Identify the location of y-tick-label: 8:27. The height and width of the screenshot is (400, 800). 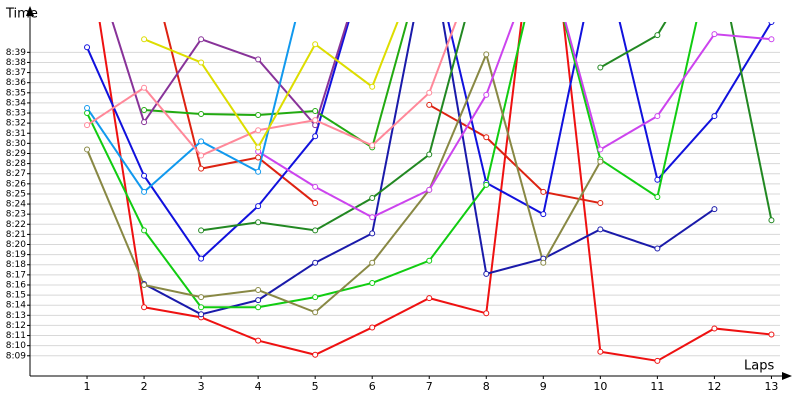
(16, 174).